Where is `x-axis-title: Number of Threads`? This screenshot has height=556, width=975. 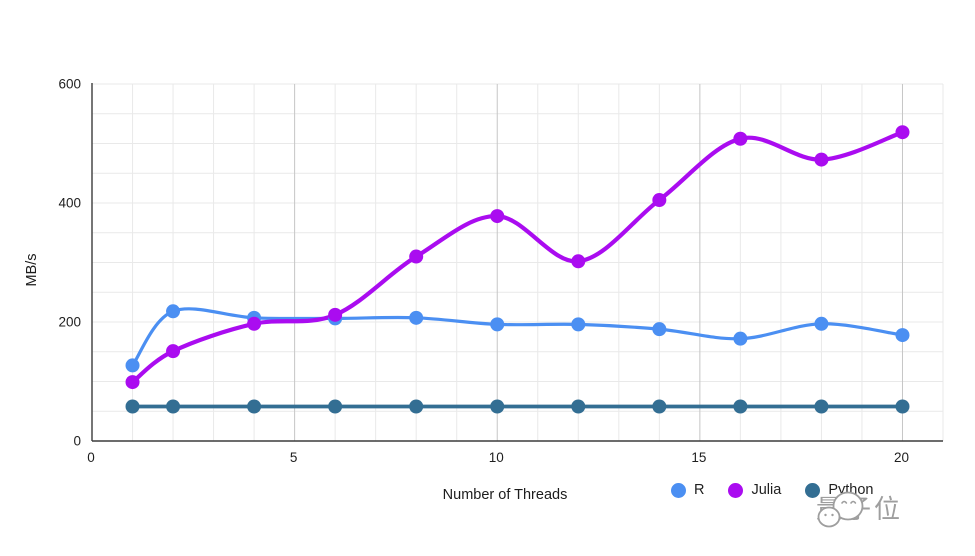
x-axis-title: Number of Threads is located at coordinates (505, 495).